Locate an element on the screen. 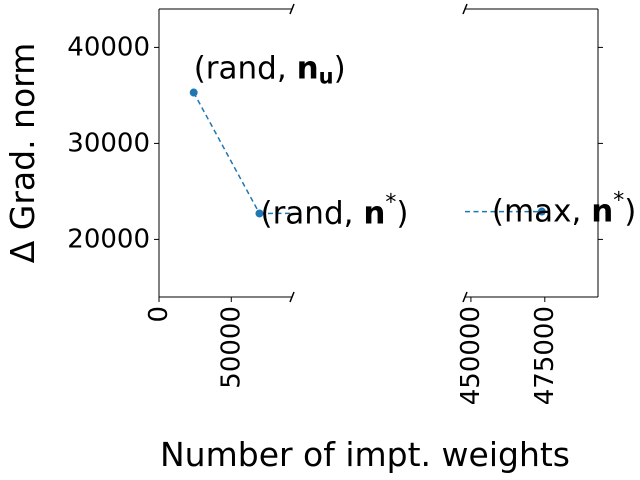  y-tick-label: 30000 is located at coordinates (108, 143).